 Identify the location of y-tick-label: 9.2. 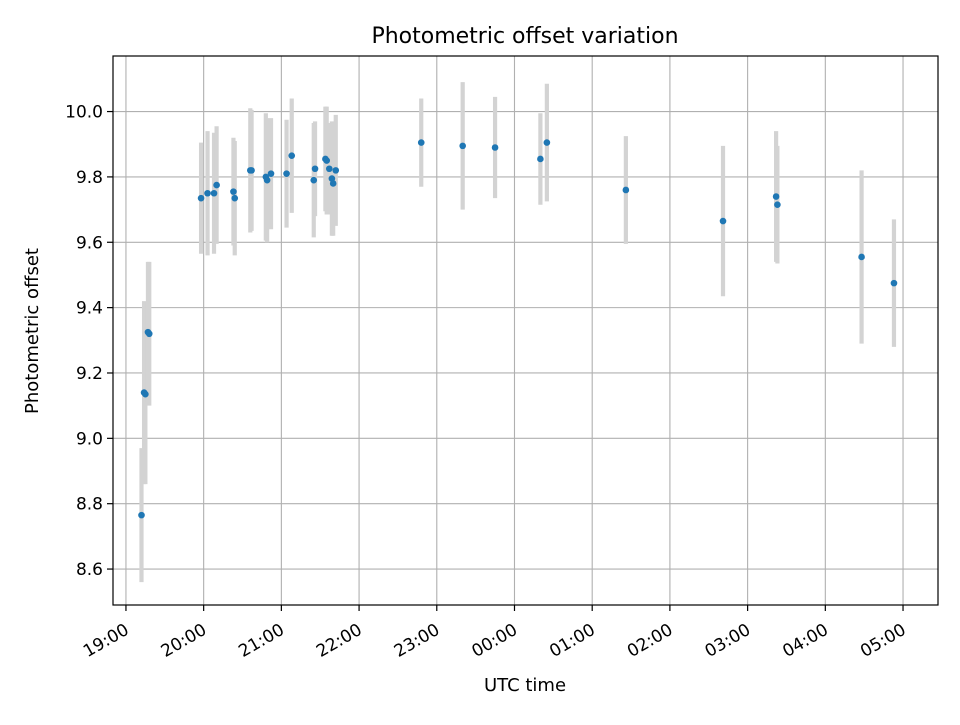
(89, 374).